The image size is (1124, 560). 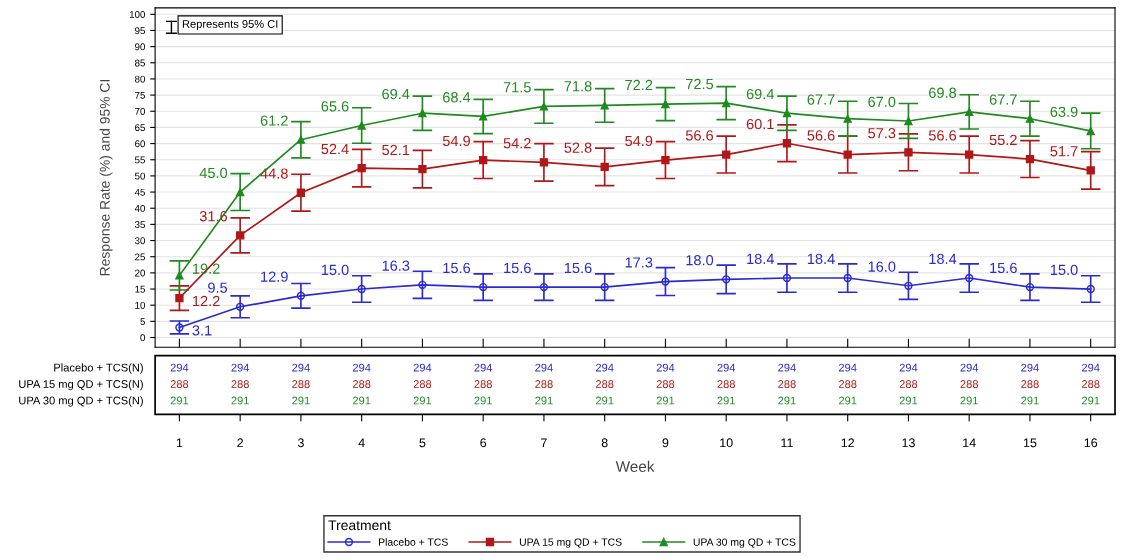 I want to click on x-tick-label: 14, so click(x=969, y=443).